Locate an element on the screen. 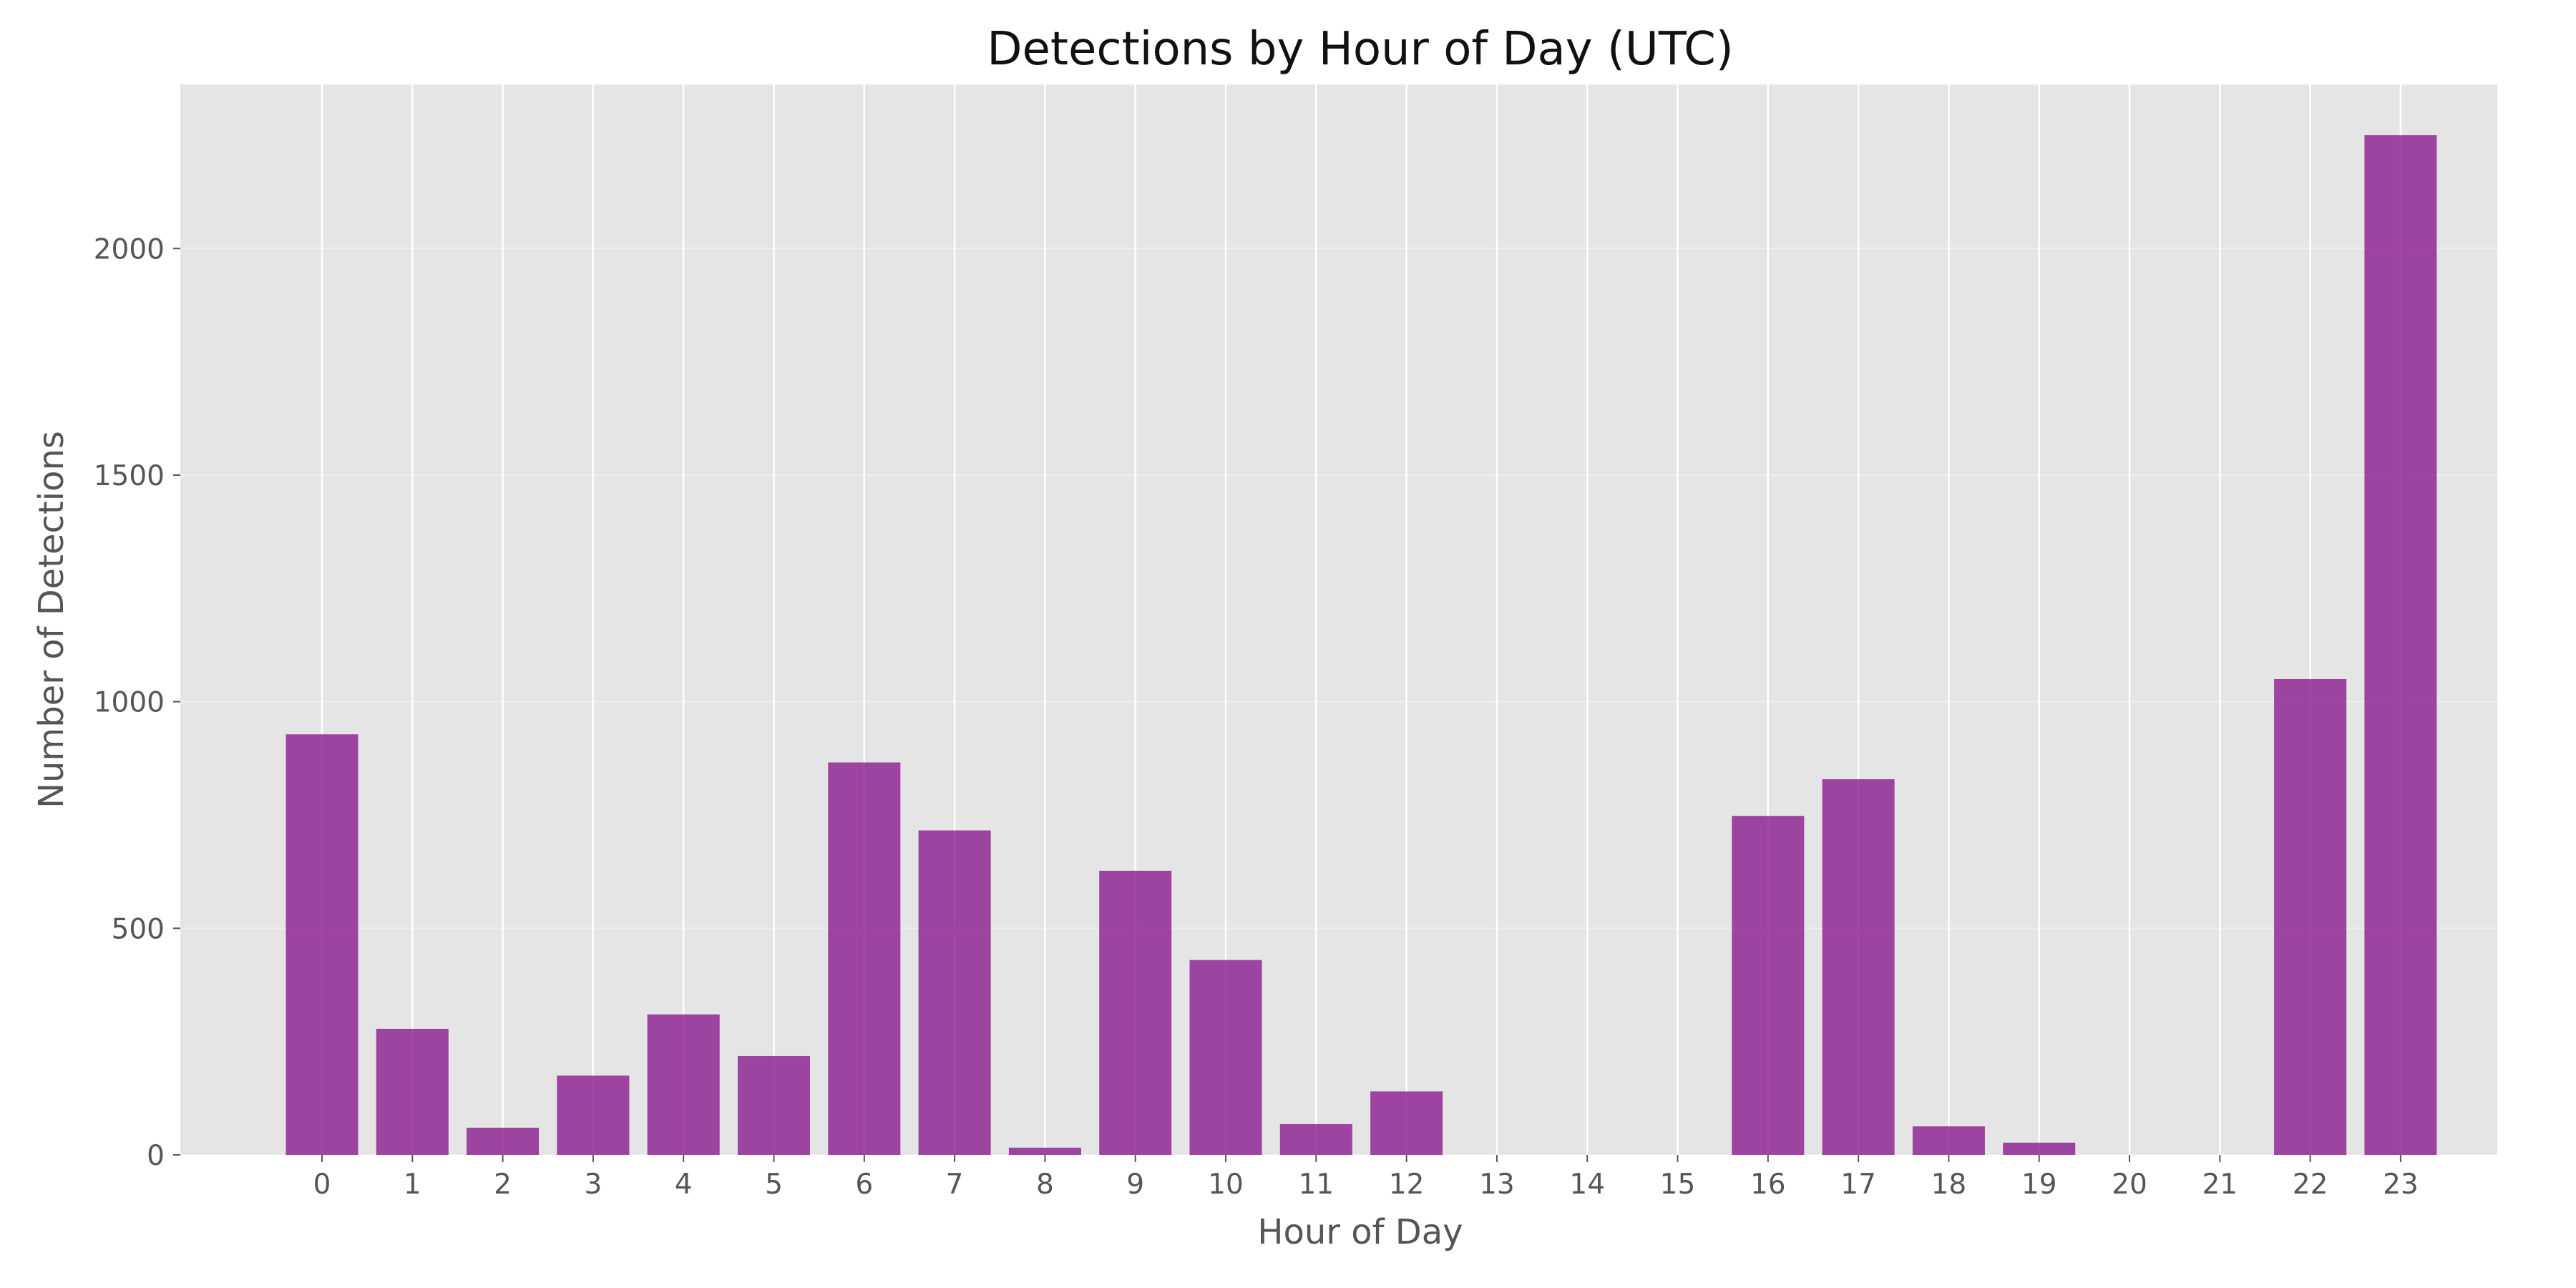 Image resolution: width=2576 pixels, height=1288 pixels. x-tick-label: 0 is located at coordinates (322, 1185).